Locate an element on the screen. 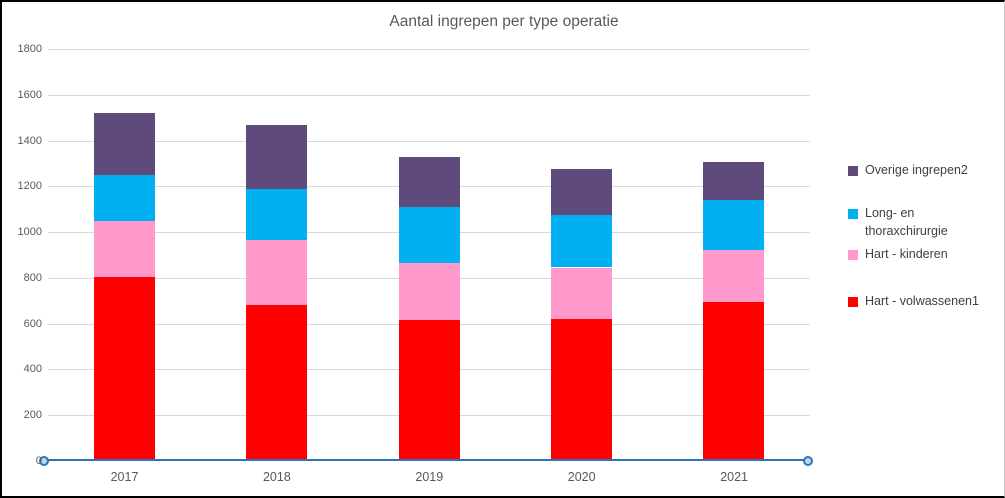 Image resolution: width=1005 pixels, height=498 pixels. bar-segment-2019-hart-volwassenen1 is located at coordinates (429, 390).